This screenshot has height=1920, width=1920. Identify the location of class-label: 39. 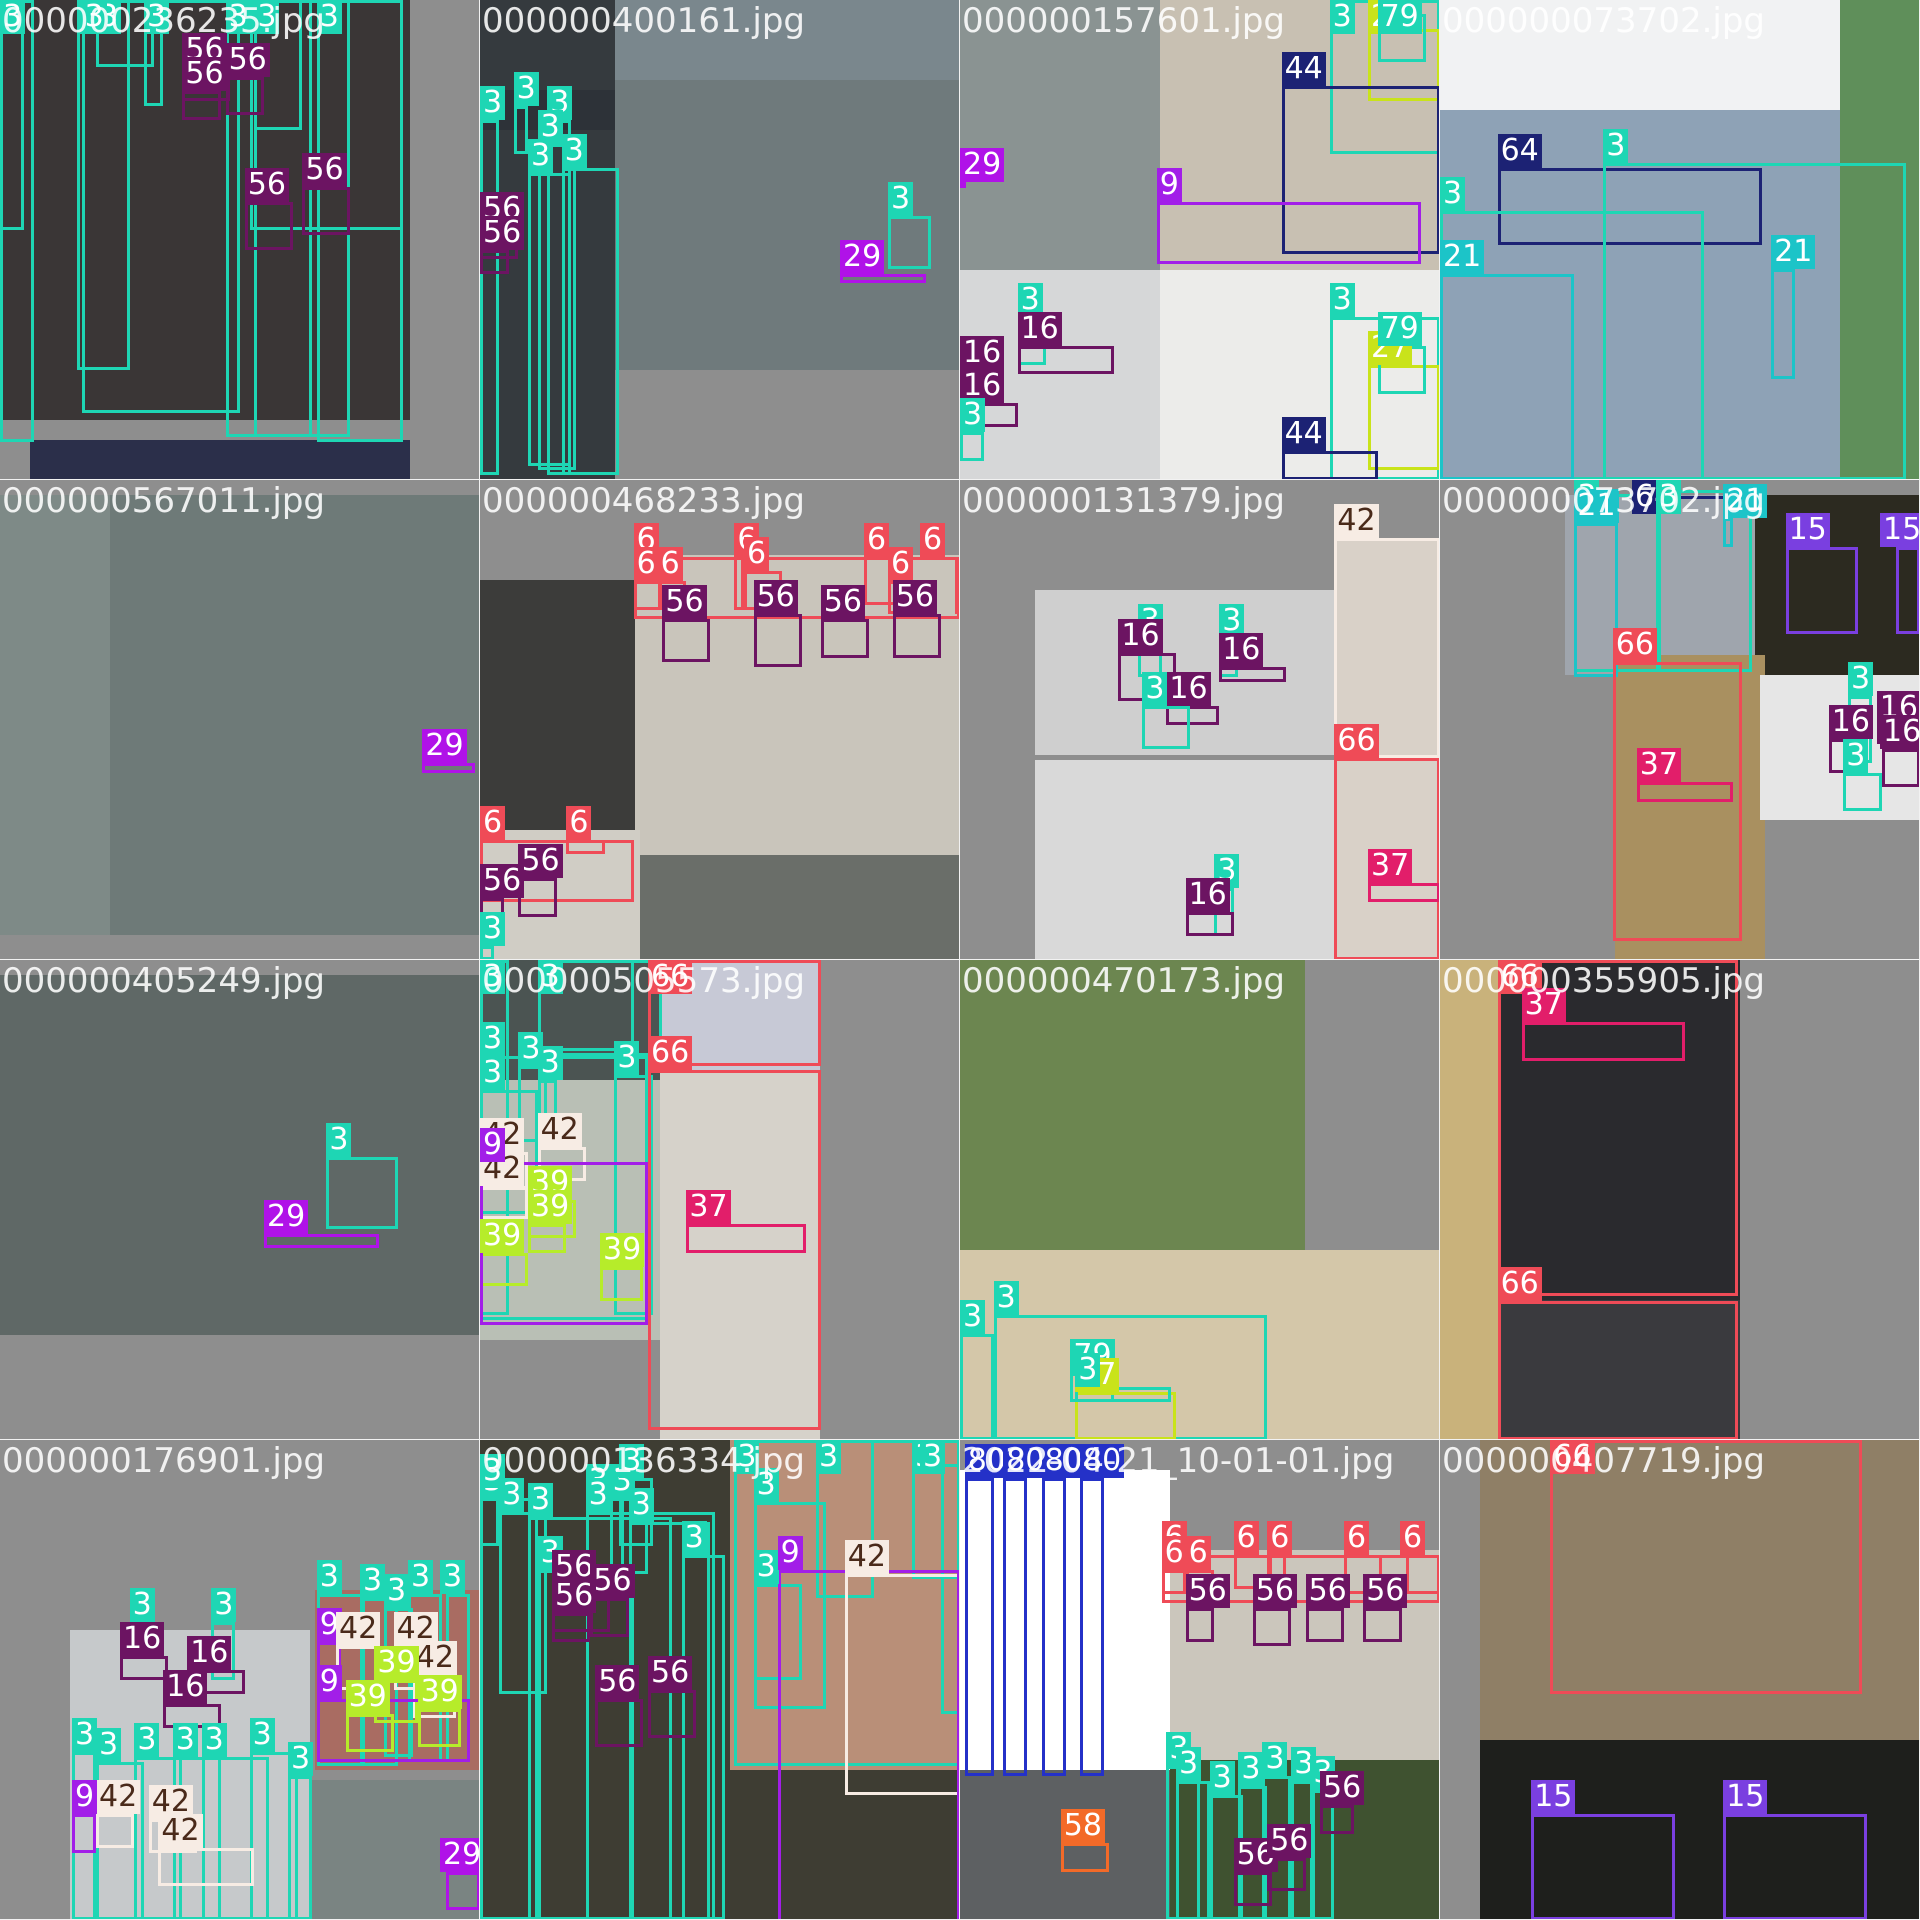
(439, 1691).